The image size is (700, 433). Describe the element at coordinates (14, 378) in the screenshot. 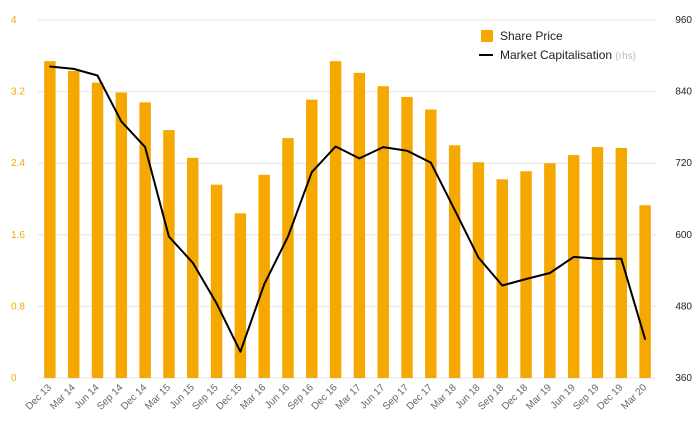

I see `left-tick-label: 0` at that location.